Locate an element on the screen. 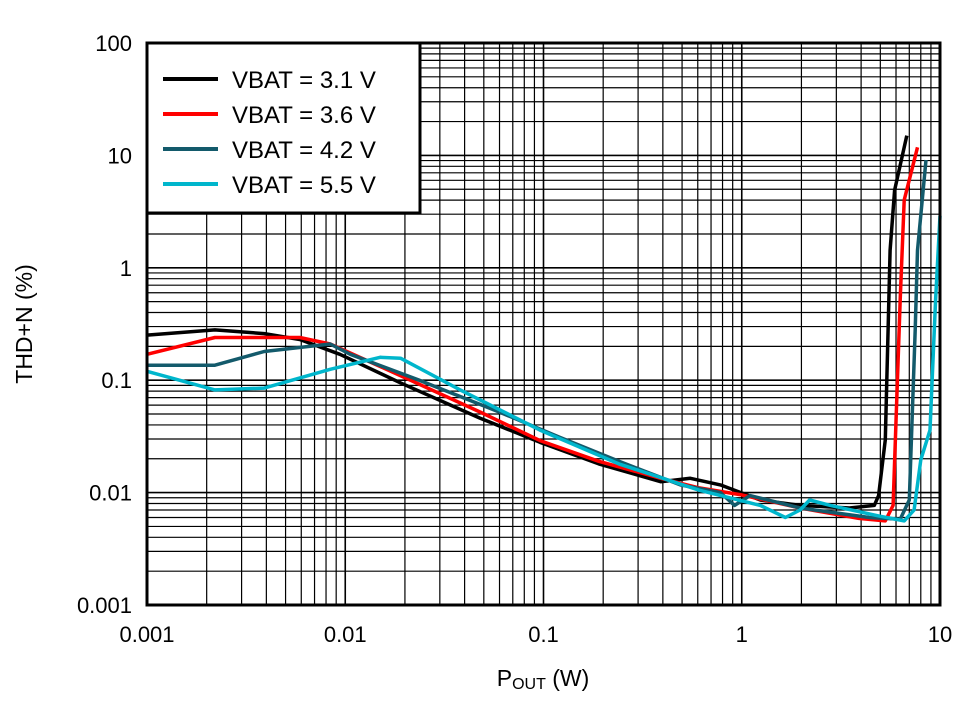 This screenshot has height=701, width=980. y-tick-label: 10 is located at coordinates (120, 155).